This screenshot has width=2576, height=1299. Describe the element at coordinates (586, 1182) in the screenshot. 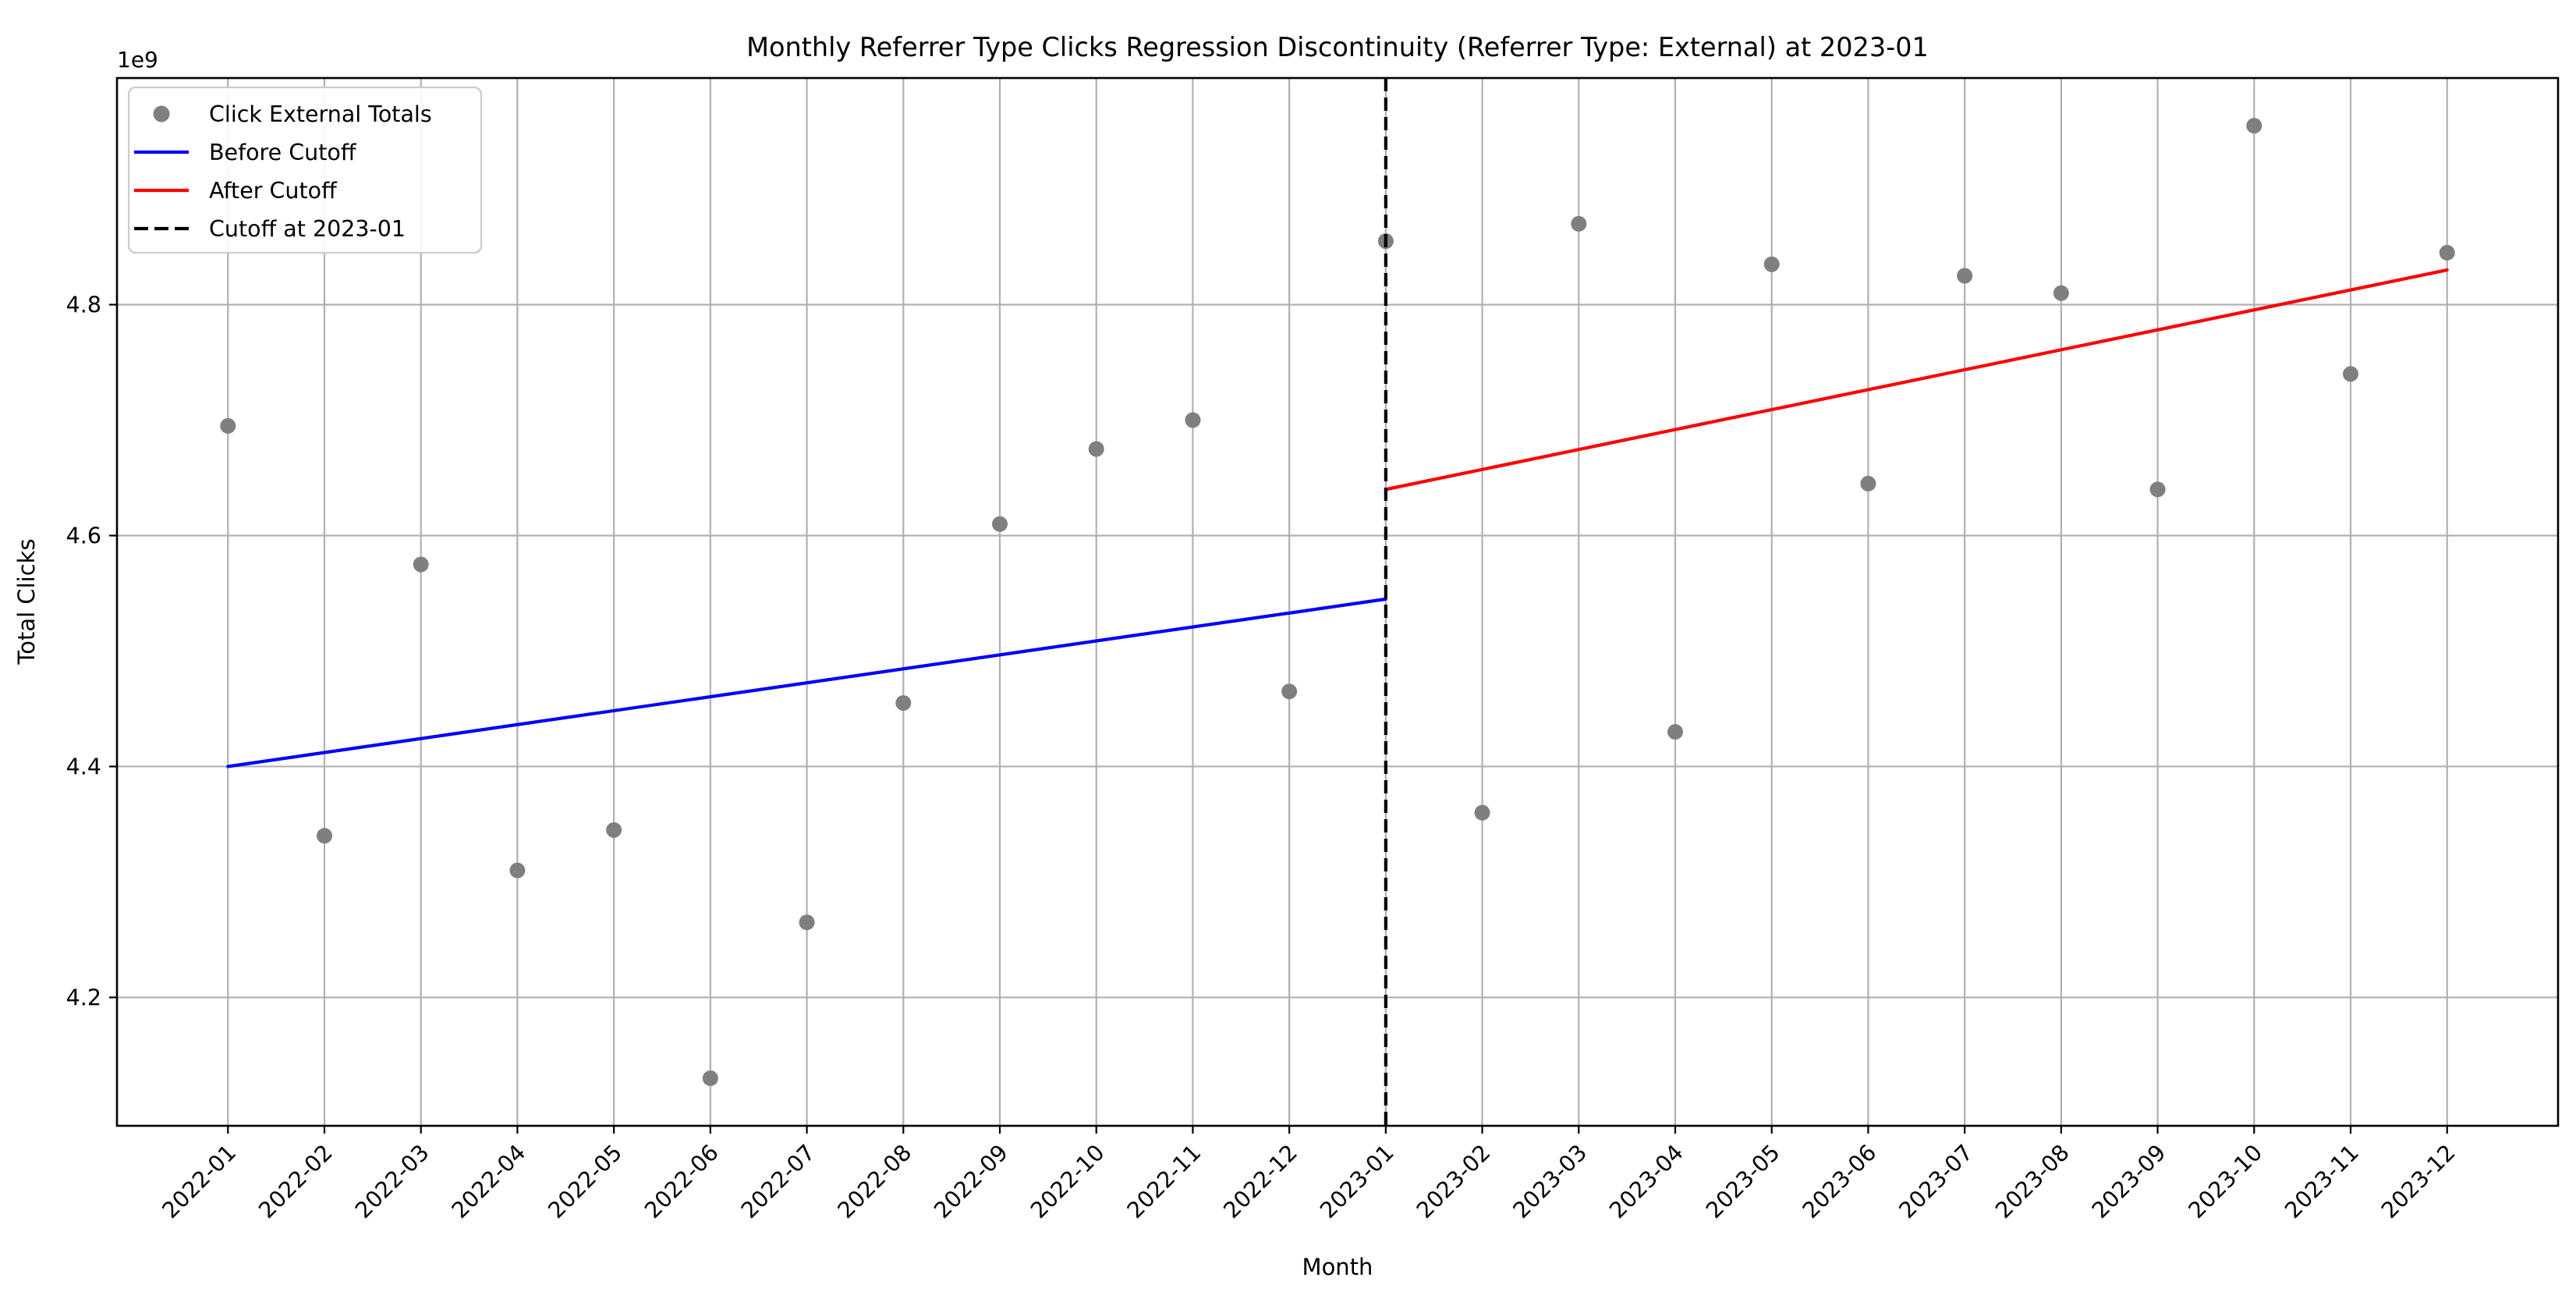

I see `x-tick-label: 2022-05` at that location.